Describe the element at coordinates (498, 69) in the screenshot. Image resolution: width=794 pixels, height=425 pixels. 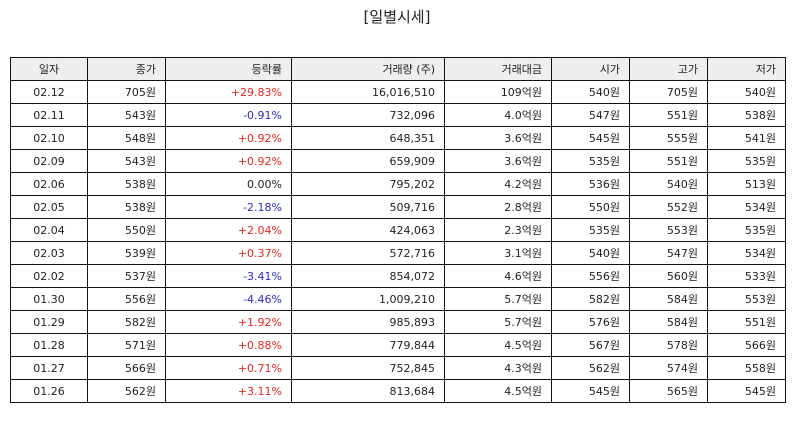
I see `header-amount: 거래대금` at that location.